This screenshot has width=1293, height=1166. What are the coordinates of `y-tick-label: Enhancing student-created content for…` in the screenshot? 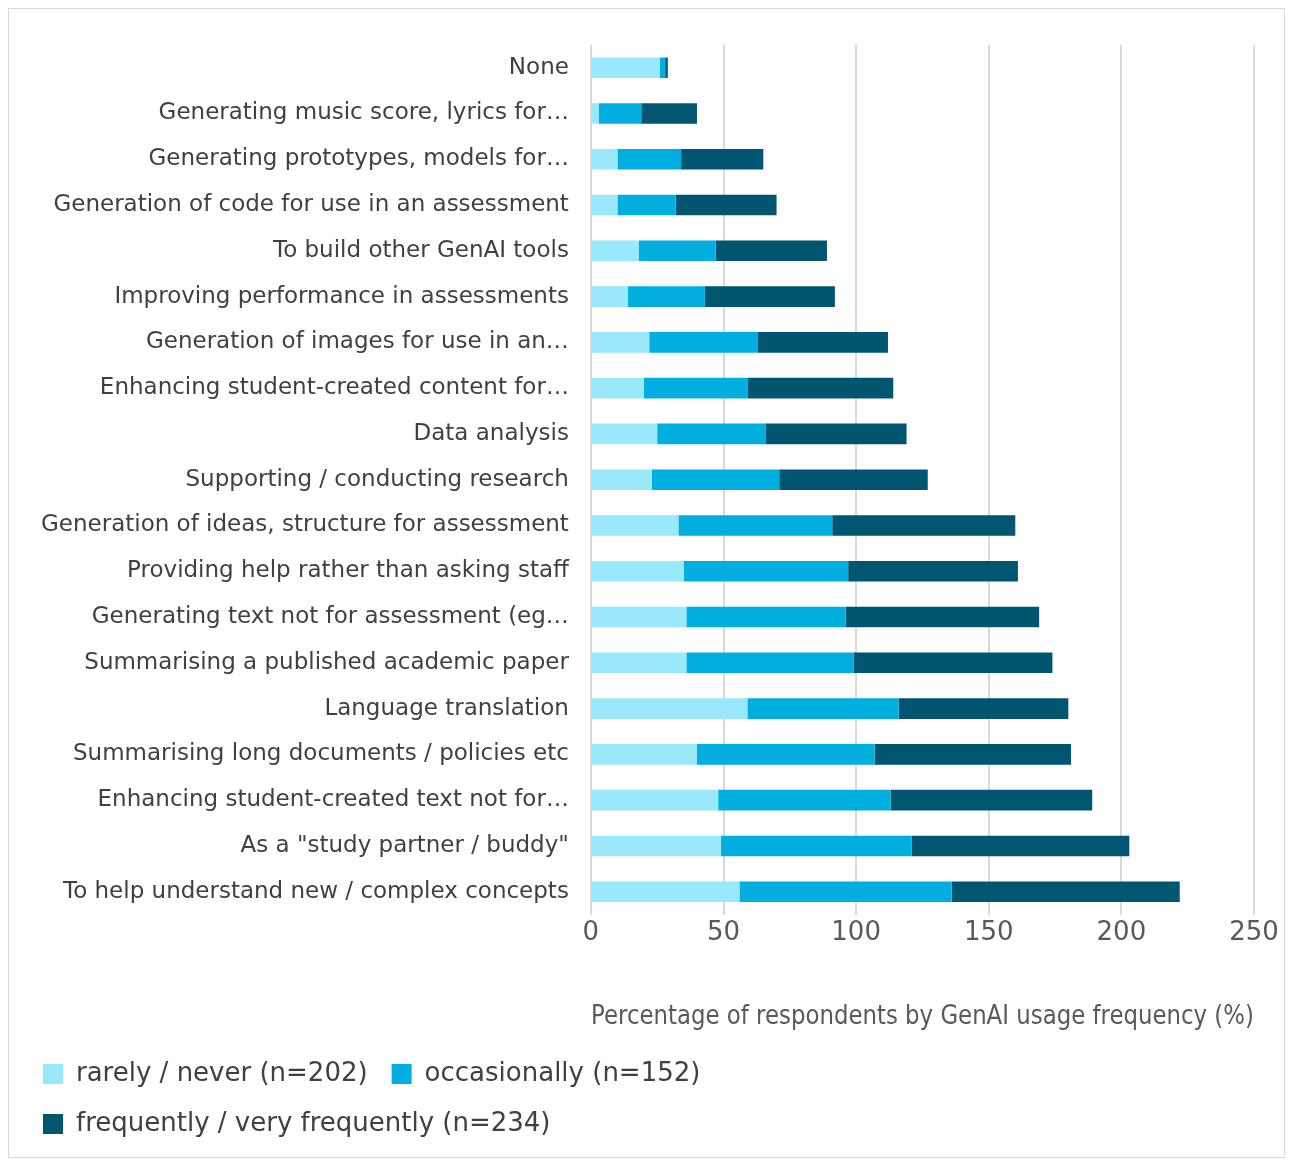 It's located at (334, 386).